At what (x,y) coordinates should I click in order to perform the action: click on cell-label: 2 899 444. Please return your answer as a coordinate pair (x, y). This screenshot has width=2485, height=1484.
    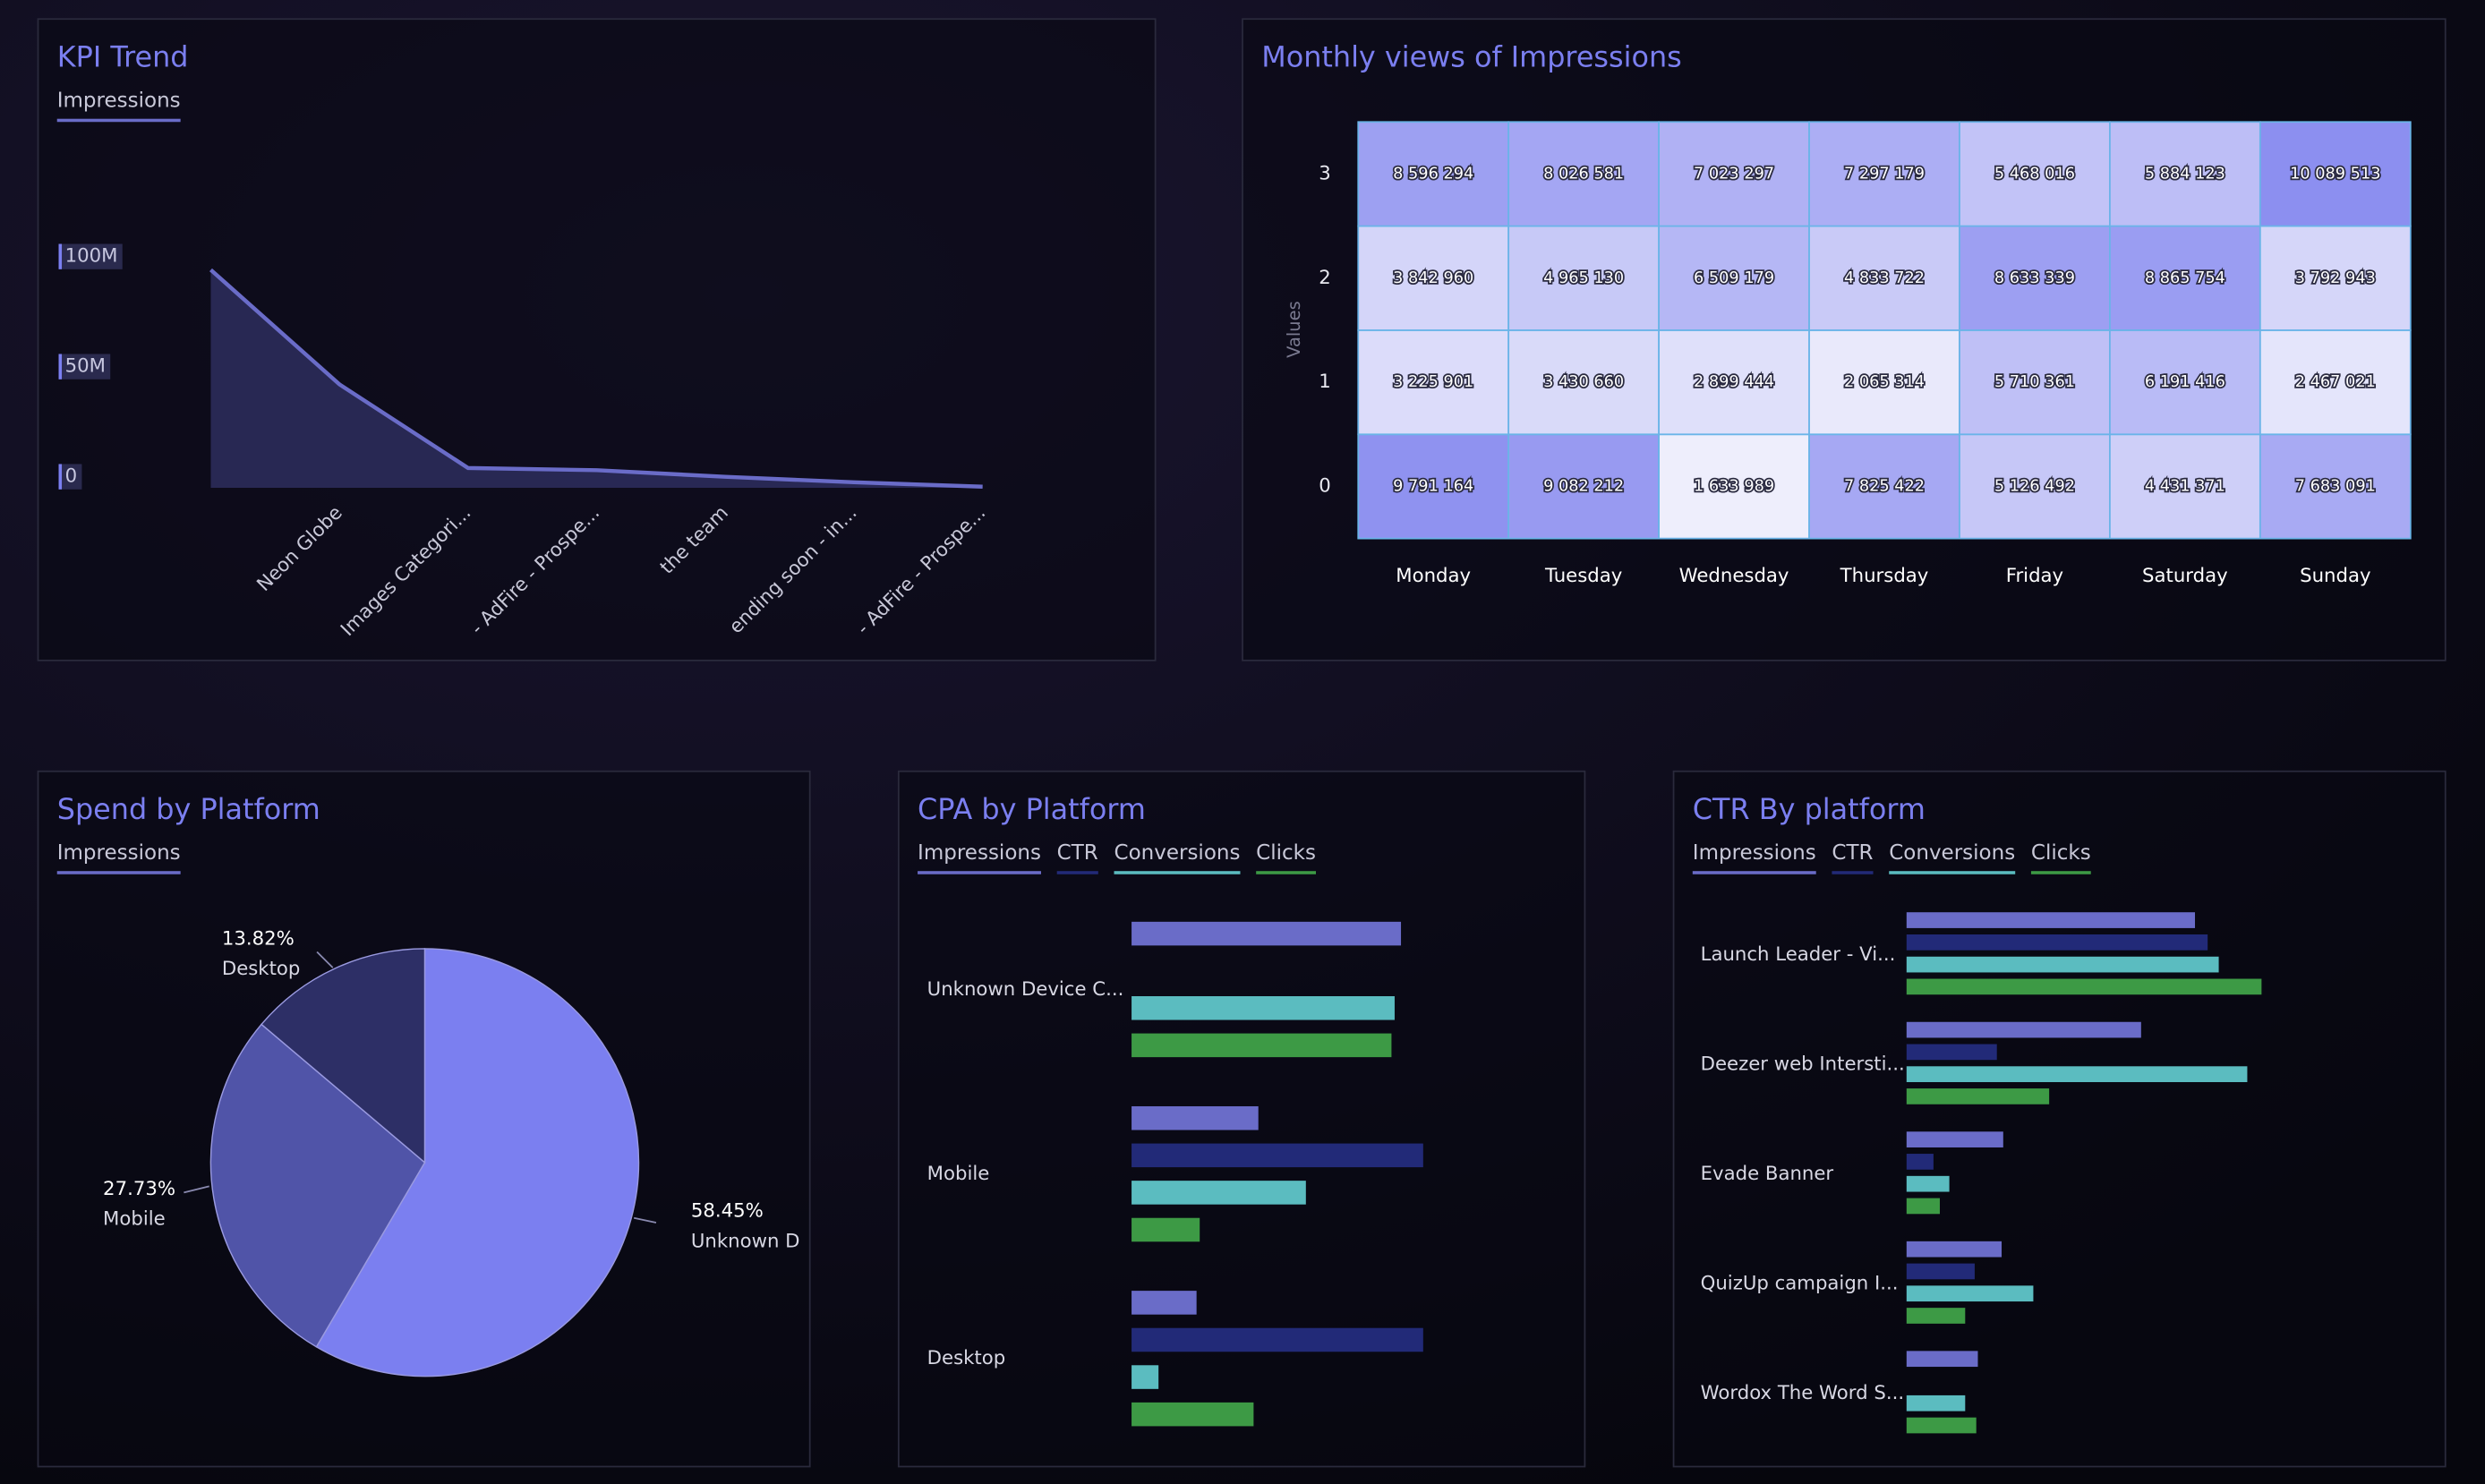
    Looking at the image, I should click on (1734, 382).